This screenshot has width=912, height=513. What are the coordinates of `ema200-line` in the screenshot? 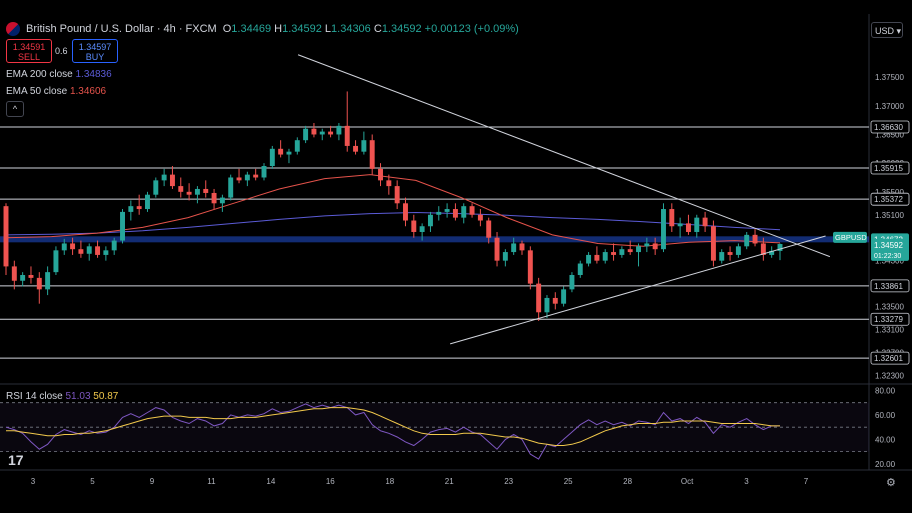 It's located at (393, 223).